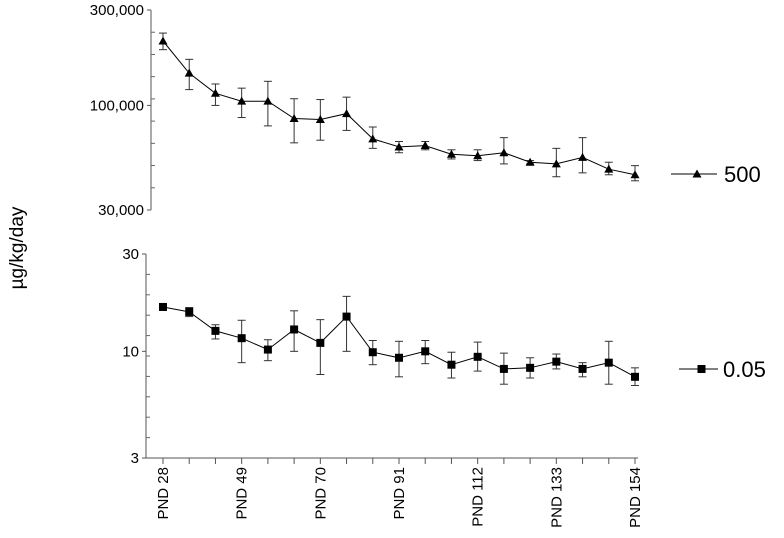  Describe the element at coordinates (320, 493) in the screenshot. I see `x-tick-label: PND 70` at that location.